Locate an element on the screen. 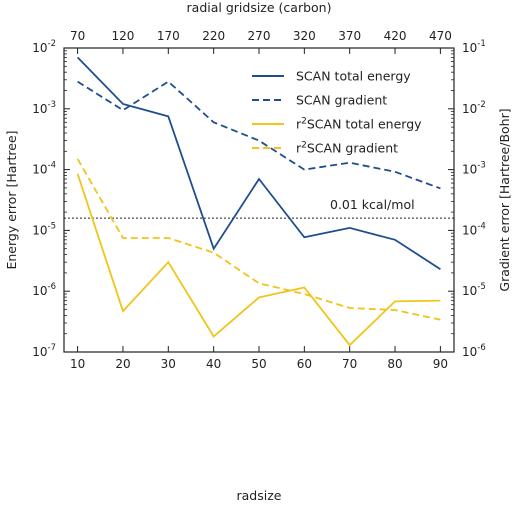 The image size is (520, 510). reference-line-label: 0.01 kcal/mol is located at coordinates (372, 204).